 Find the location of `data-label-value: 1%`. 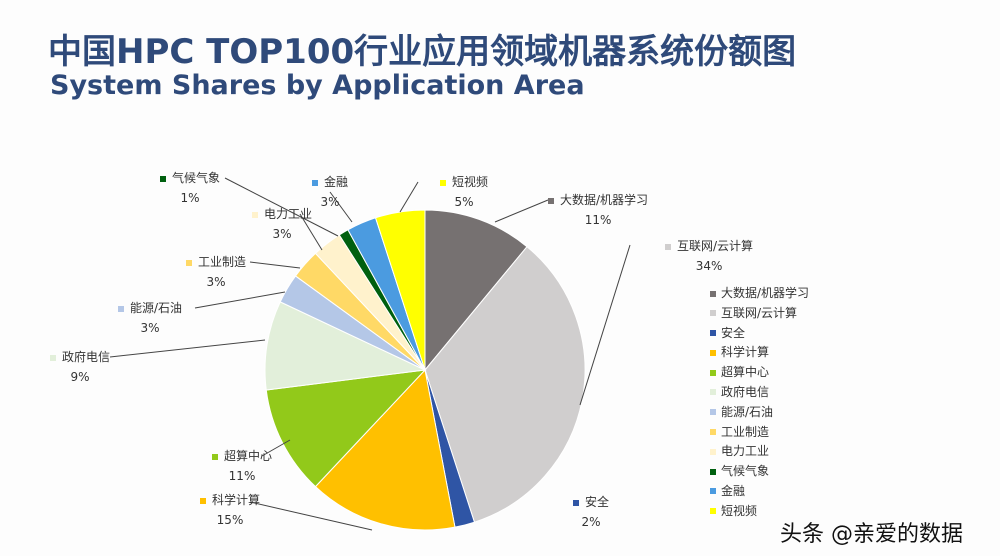

data-label-value: 1% is located at coordinates (190, 198).